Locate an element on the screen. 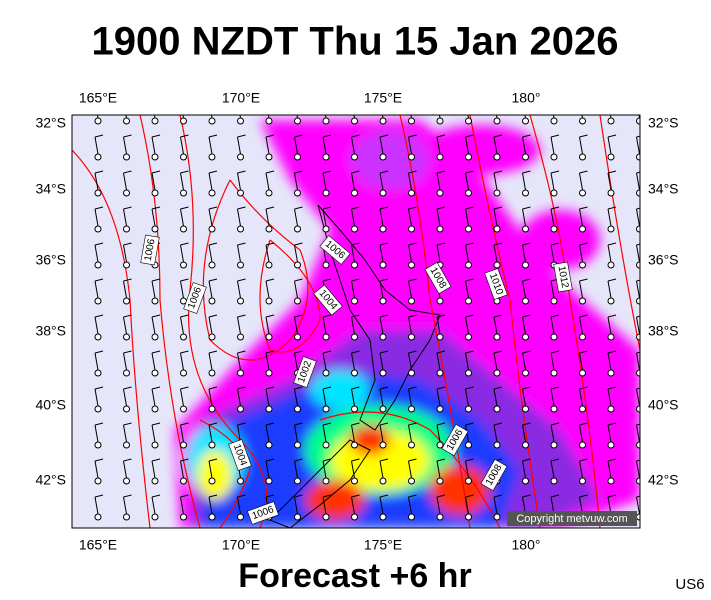 This screenshot has height=600, width=711. lat-label-left: 42°S is located at coordinates (50, 480).